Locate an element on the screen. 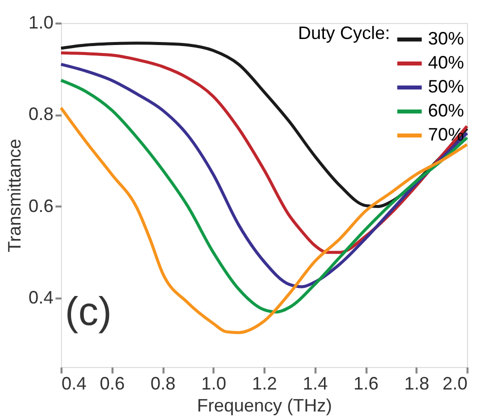  legend-label: 30% is located at coordinates (446, 38).